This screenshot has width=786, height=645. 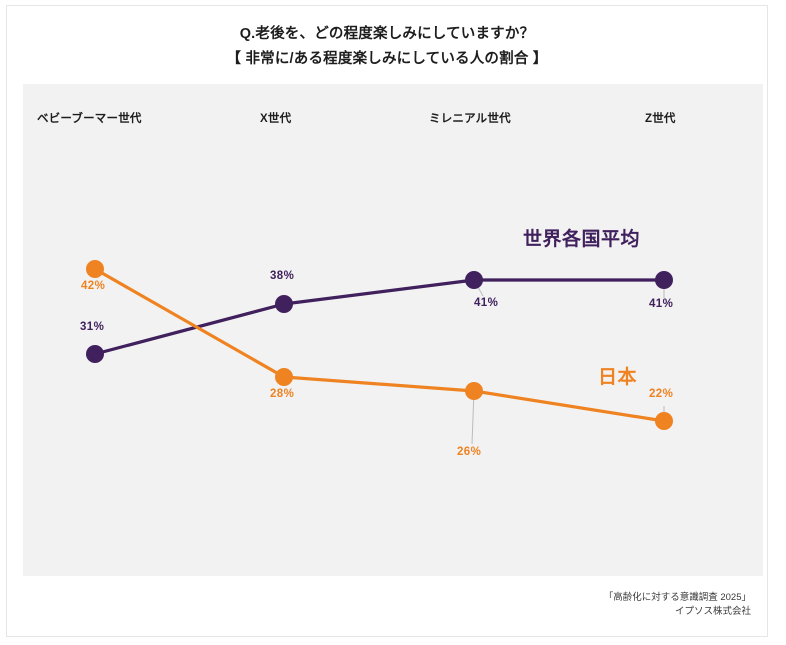 I want to click on value-label-world-gen-x: 38%, so click(x=282, y=276).